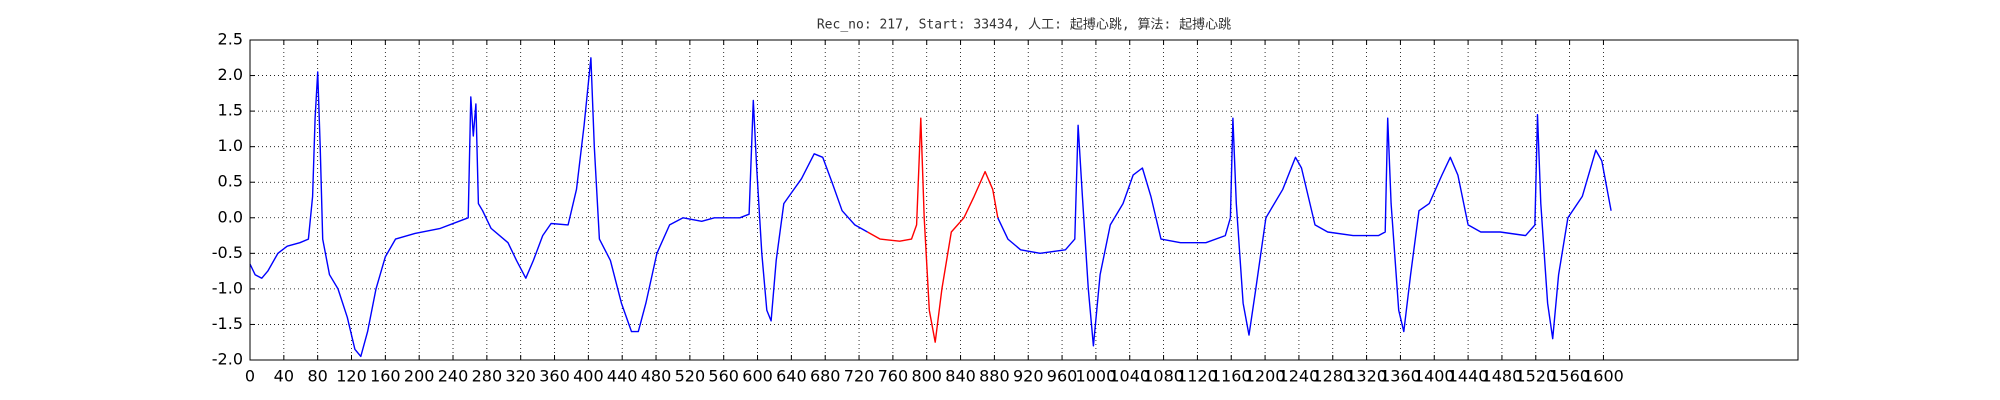  I want to click on x-tick-label: 1400, so click(1434, 376).